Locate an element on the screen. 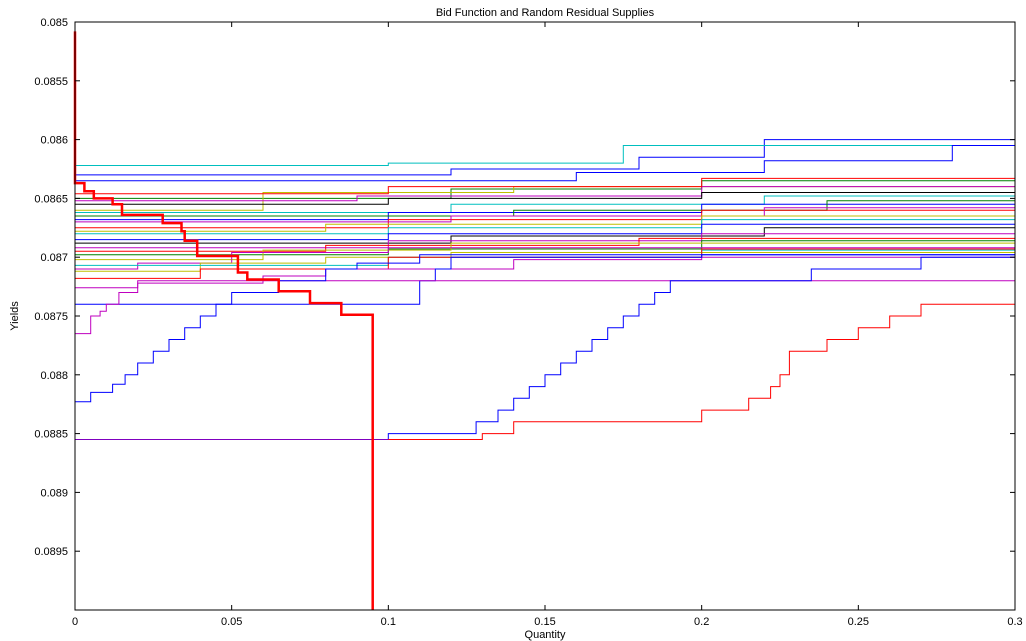 This screenshot has width=1026, height=641. y-tick-label: 0.0885 is located at coordinates (51, 435).